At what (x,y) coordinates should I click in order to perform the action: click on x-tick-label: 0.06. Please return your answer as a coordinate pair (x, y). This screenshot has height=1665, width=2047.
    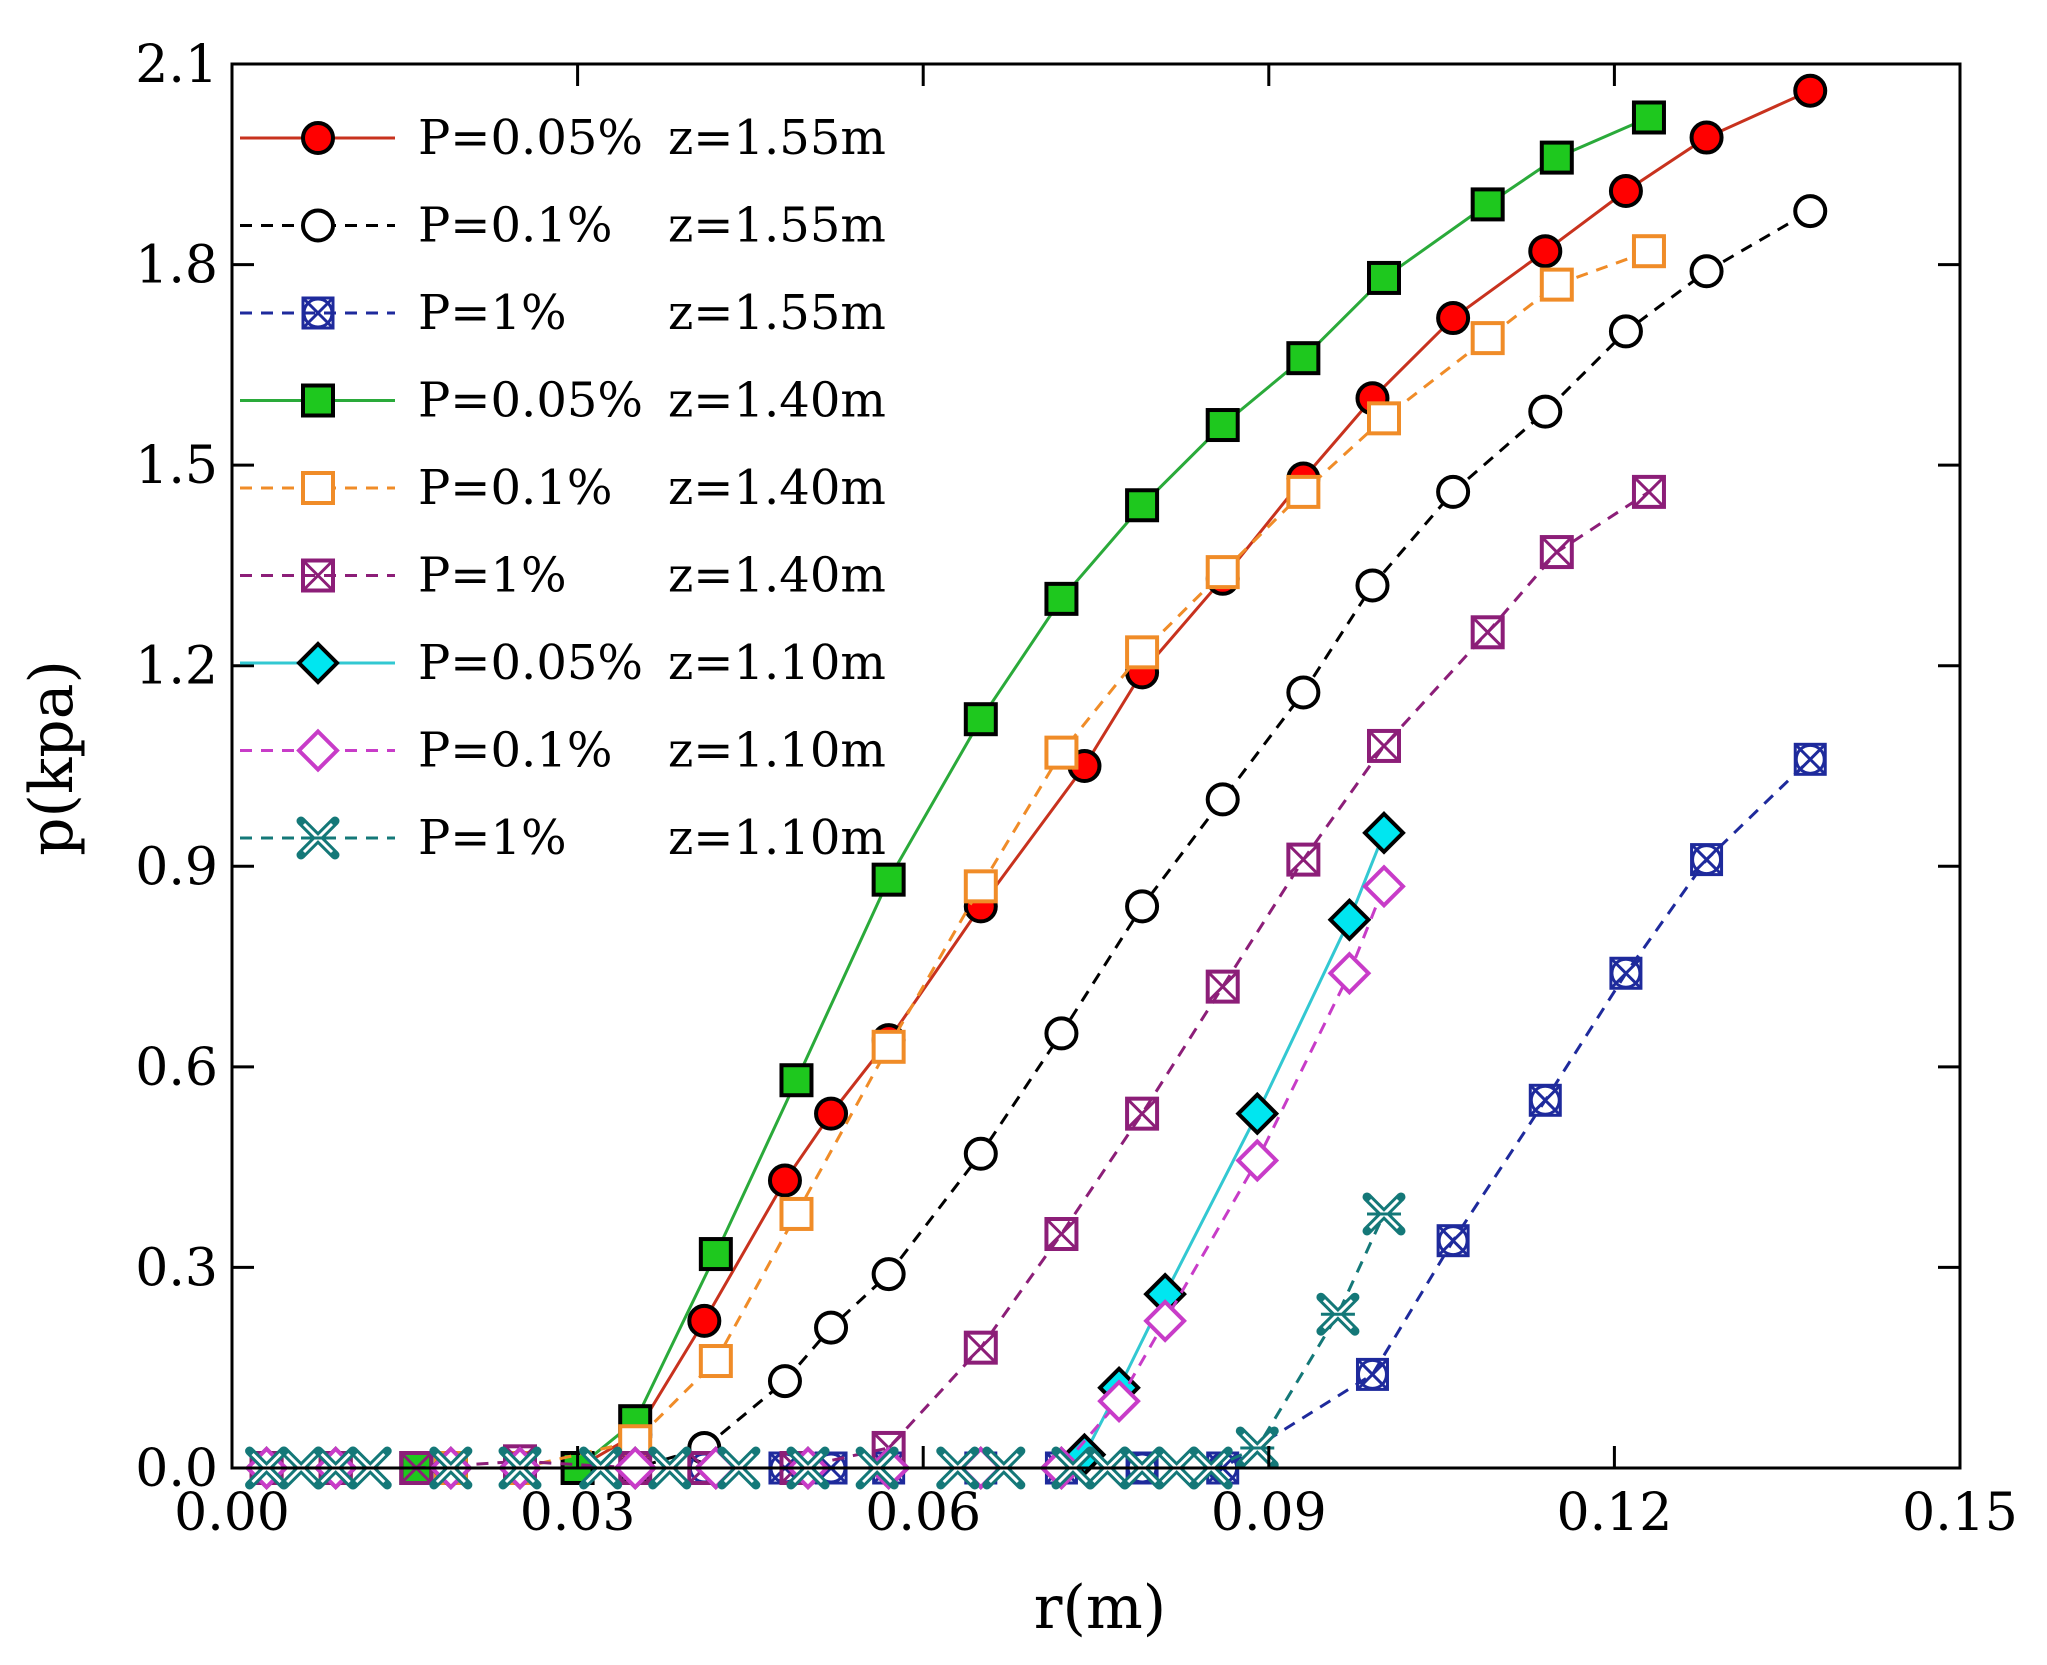
    Looking at the image, I should click on (923, 1513).